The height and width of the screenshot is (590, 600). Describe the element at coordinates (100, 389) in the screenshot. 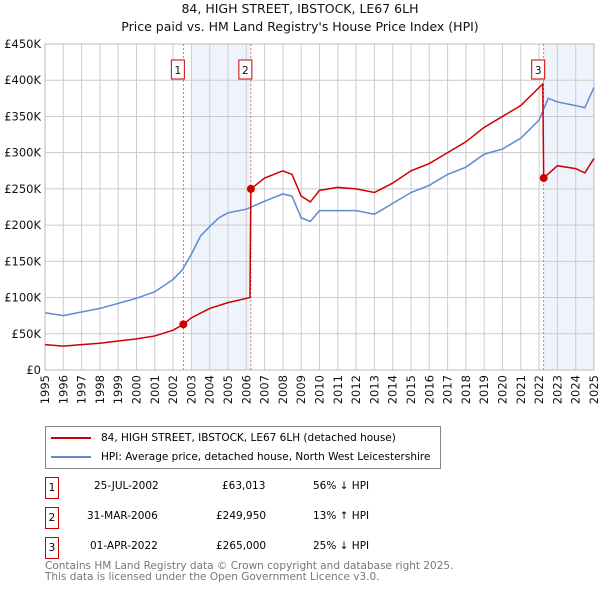

I see `x-tick-label: 1998` at that location.